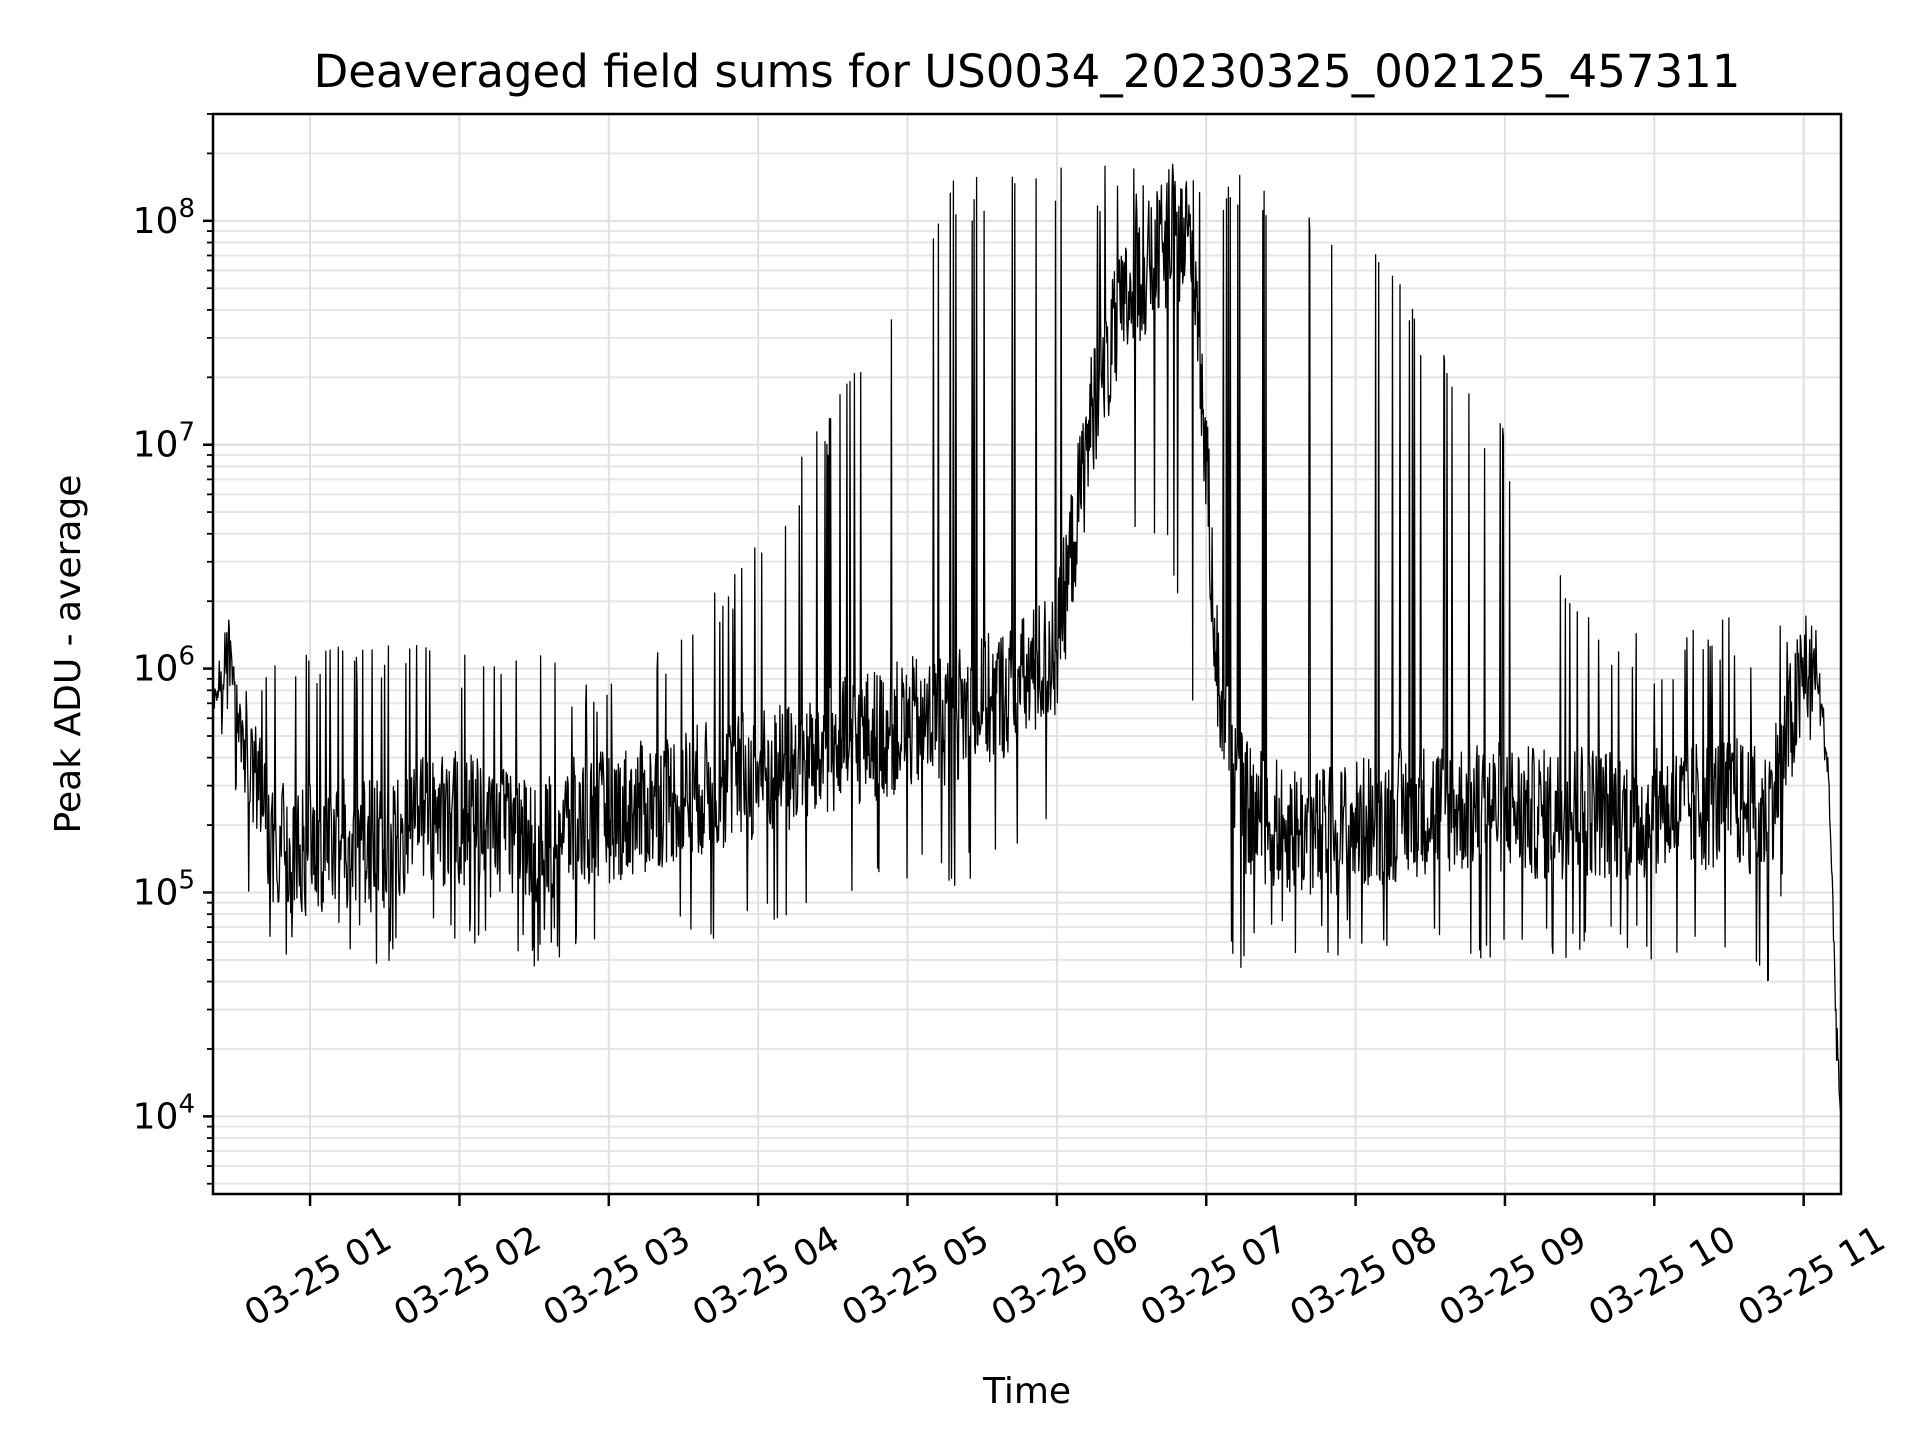  Describe the element at coordinates (1026, 1391) in the screenshot. I see `x-axis-label: Time` at that location.